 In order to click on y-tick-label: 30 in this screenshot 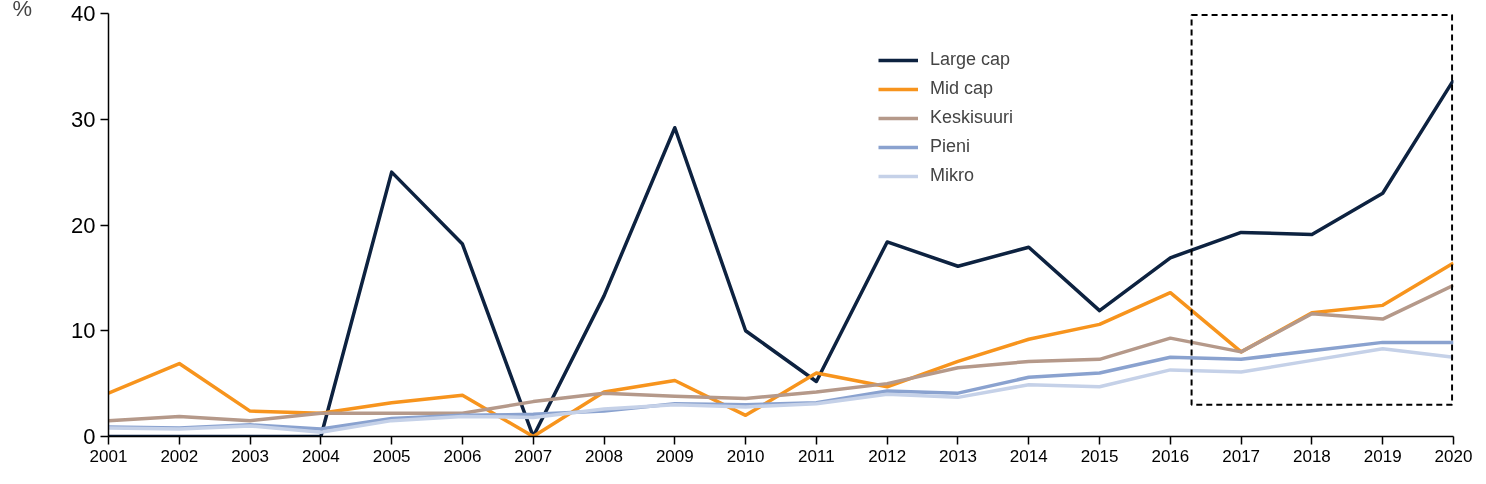, I will do `click(83, 119)`.